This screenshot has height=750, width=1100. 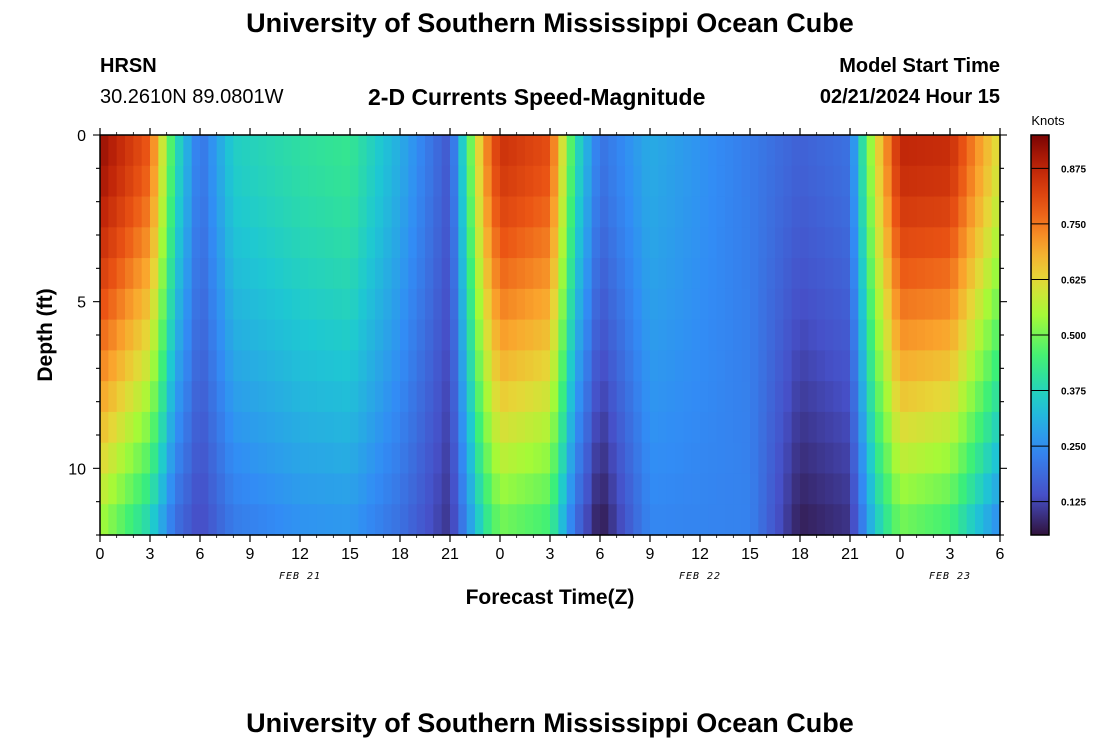 What do you see at coordinates (300, 576) in the screenshot?
I see `date-label: FEB 21` at bounding box center [300, 576].